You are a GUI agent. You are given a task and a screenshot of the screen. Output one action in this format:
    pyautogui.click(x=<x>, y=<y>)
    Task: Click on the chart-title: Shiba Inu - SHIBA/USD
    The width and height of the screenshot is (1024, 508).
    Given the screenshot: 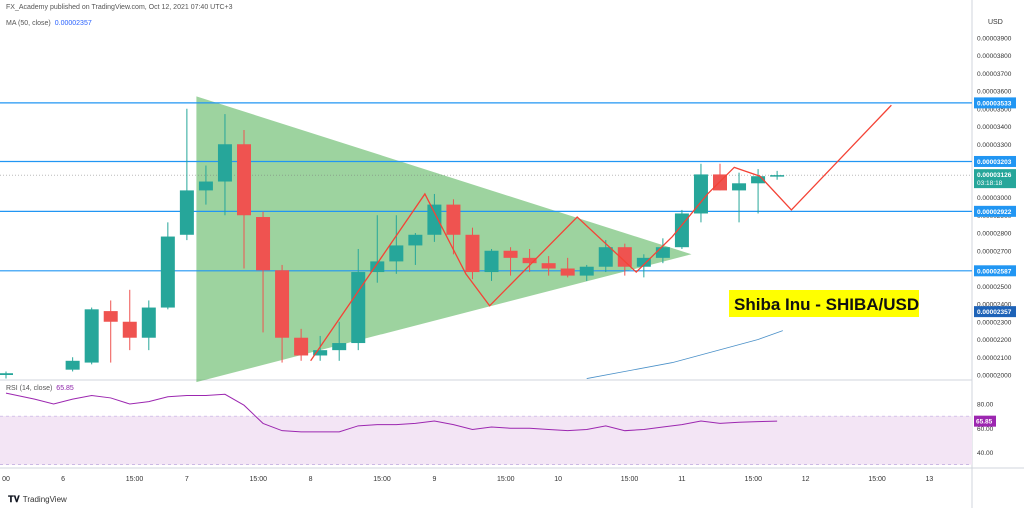 What is the action you would take?
    pyautogui.click(x=826, y=304)
    